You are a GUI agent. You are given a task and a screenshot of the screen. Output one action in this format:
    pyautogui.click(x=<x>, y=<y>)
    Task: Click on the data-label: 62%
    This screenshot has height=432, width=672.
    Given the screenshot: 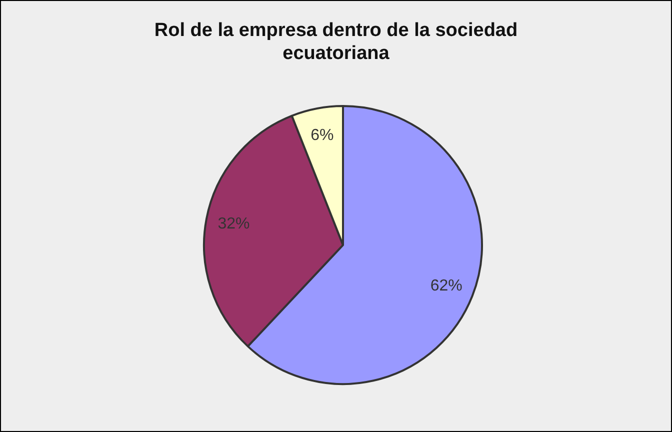 What is the action you would take?
    pyautogui.click(x=446, y=285)
    